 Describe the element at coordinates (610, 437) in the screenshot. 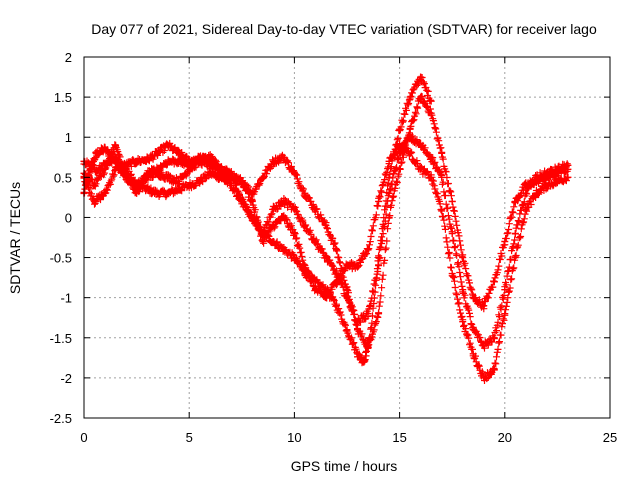

I see `x-tick-label: 25` at that location.